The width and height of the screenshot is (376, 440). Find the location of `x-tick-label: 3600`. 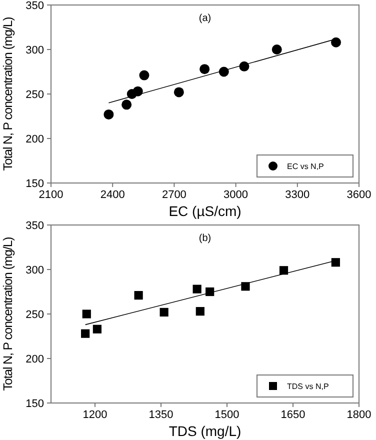

x-tick-label: 3600 is located at coordinates (359, 195).